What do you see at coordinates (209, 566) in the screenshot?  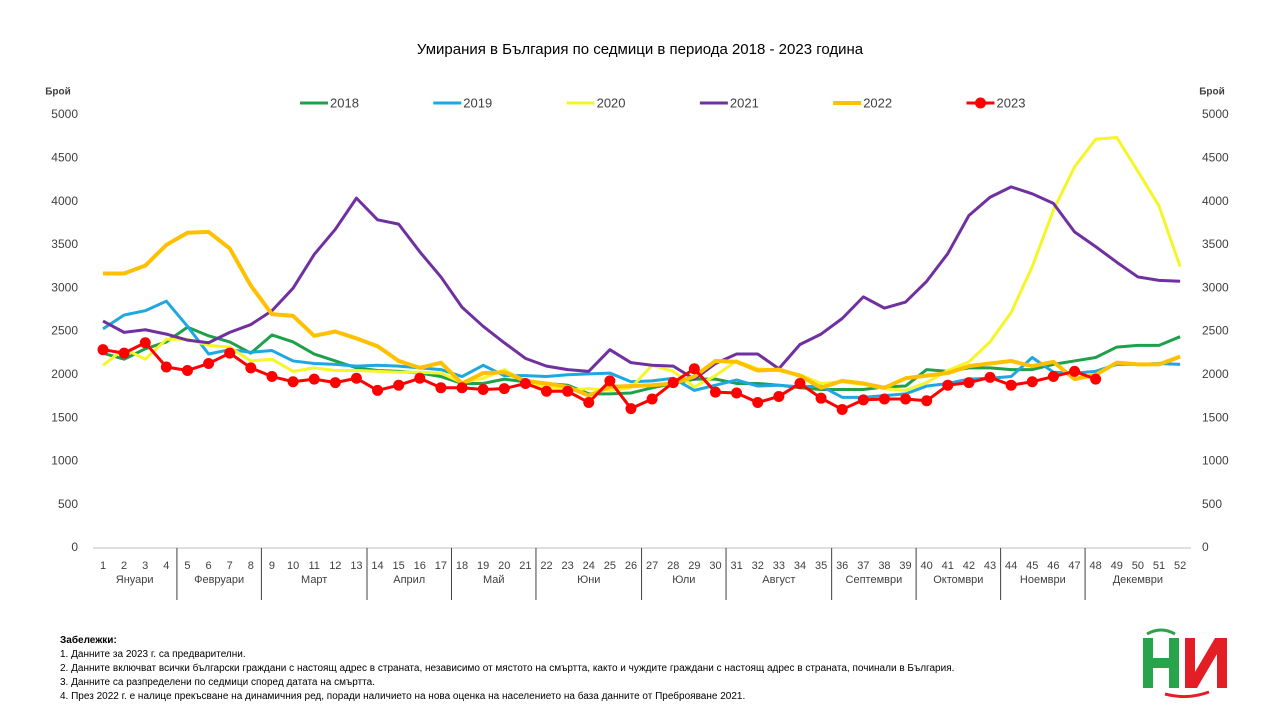 I see `x-tick-label: 6` at bounding box center [209, 566].